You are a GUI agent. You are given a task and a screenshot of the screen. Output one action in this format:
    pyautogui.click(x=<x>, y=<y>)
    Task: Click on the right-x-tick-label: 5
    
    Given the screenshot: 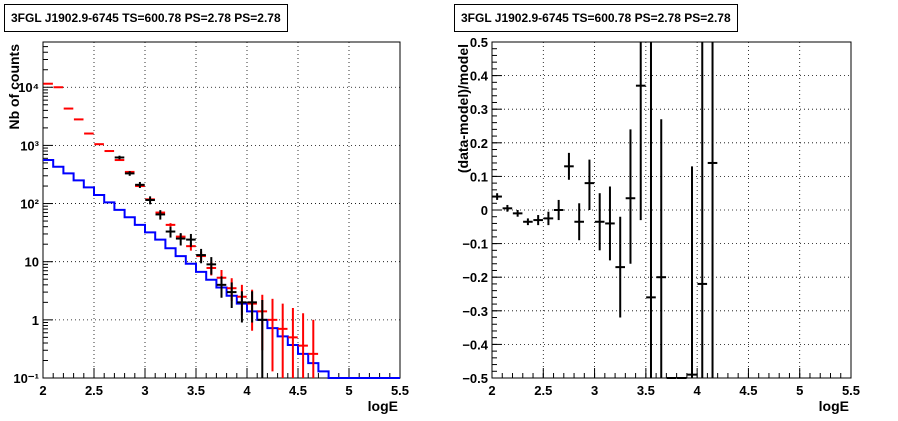 What is the action you would take?
    pyautogui.click(x=799, y=390)
    